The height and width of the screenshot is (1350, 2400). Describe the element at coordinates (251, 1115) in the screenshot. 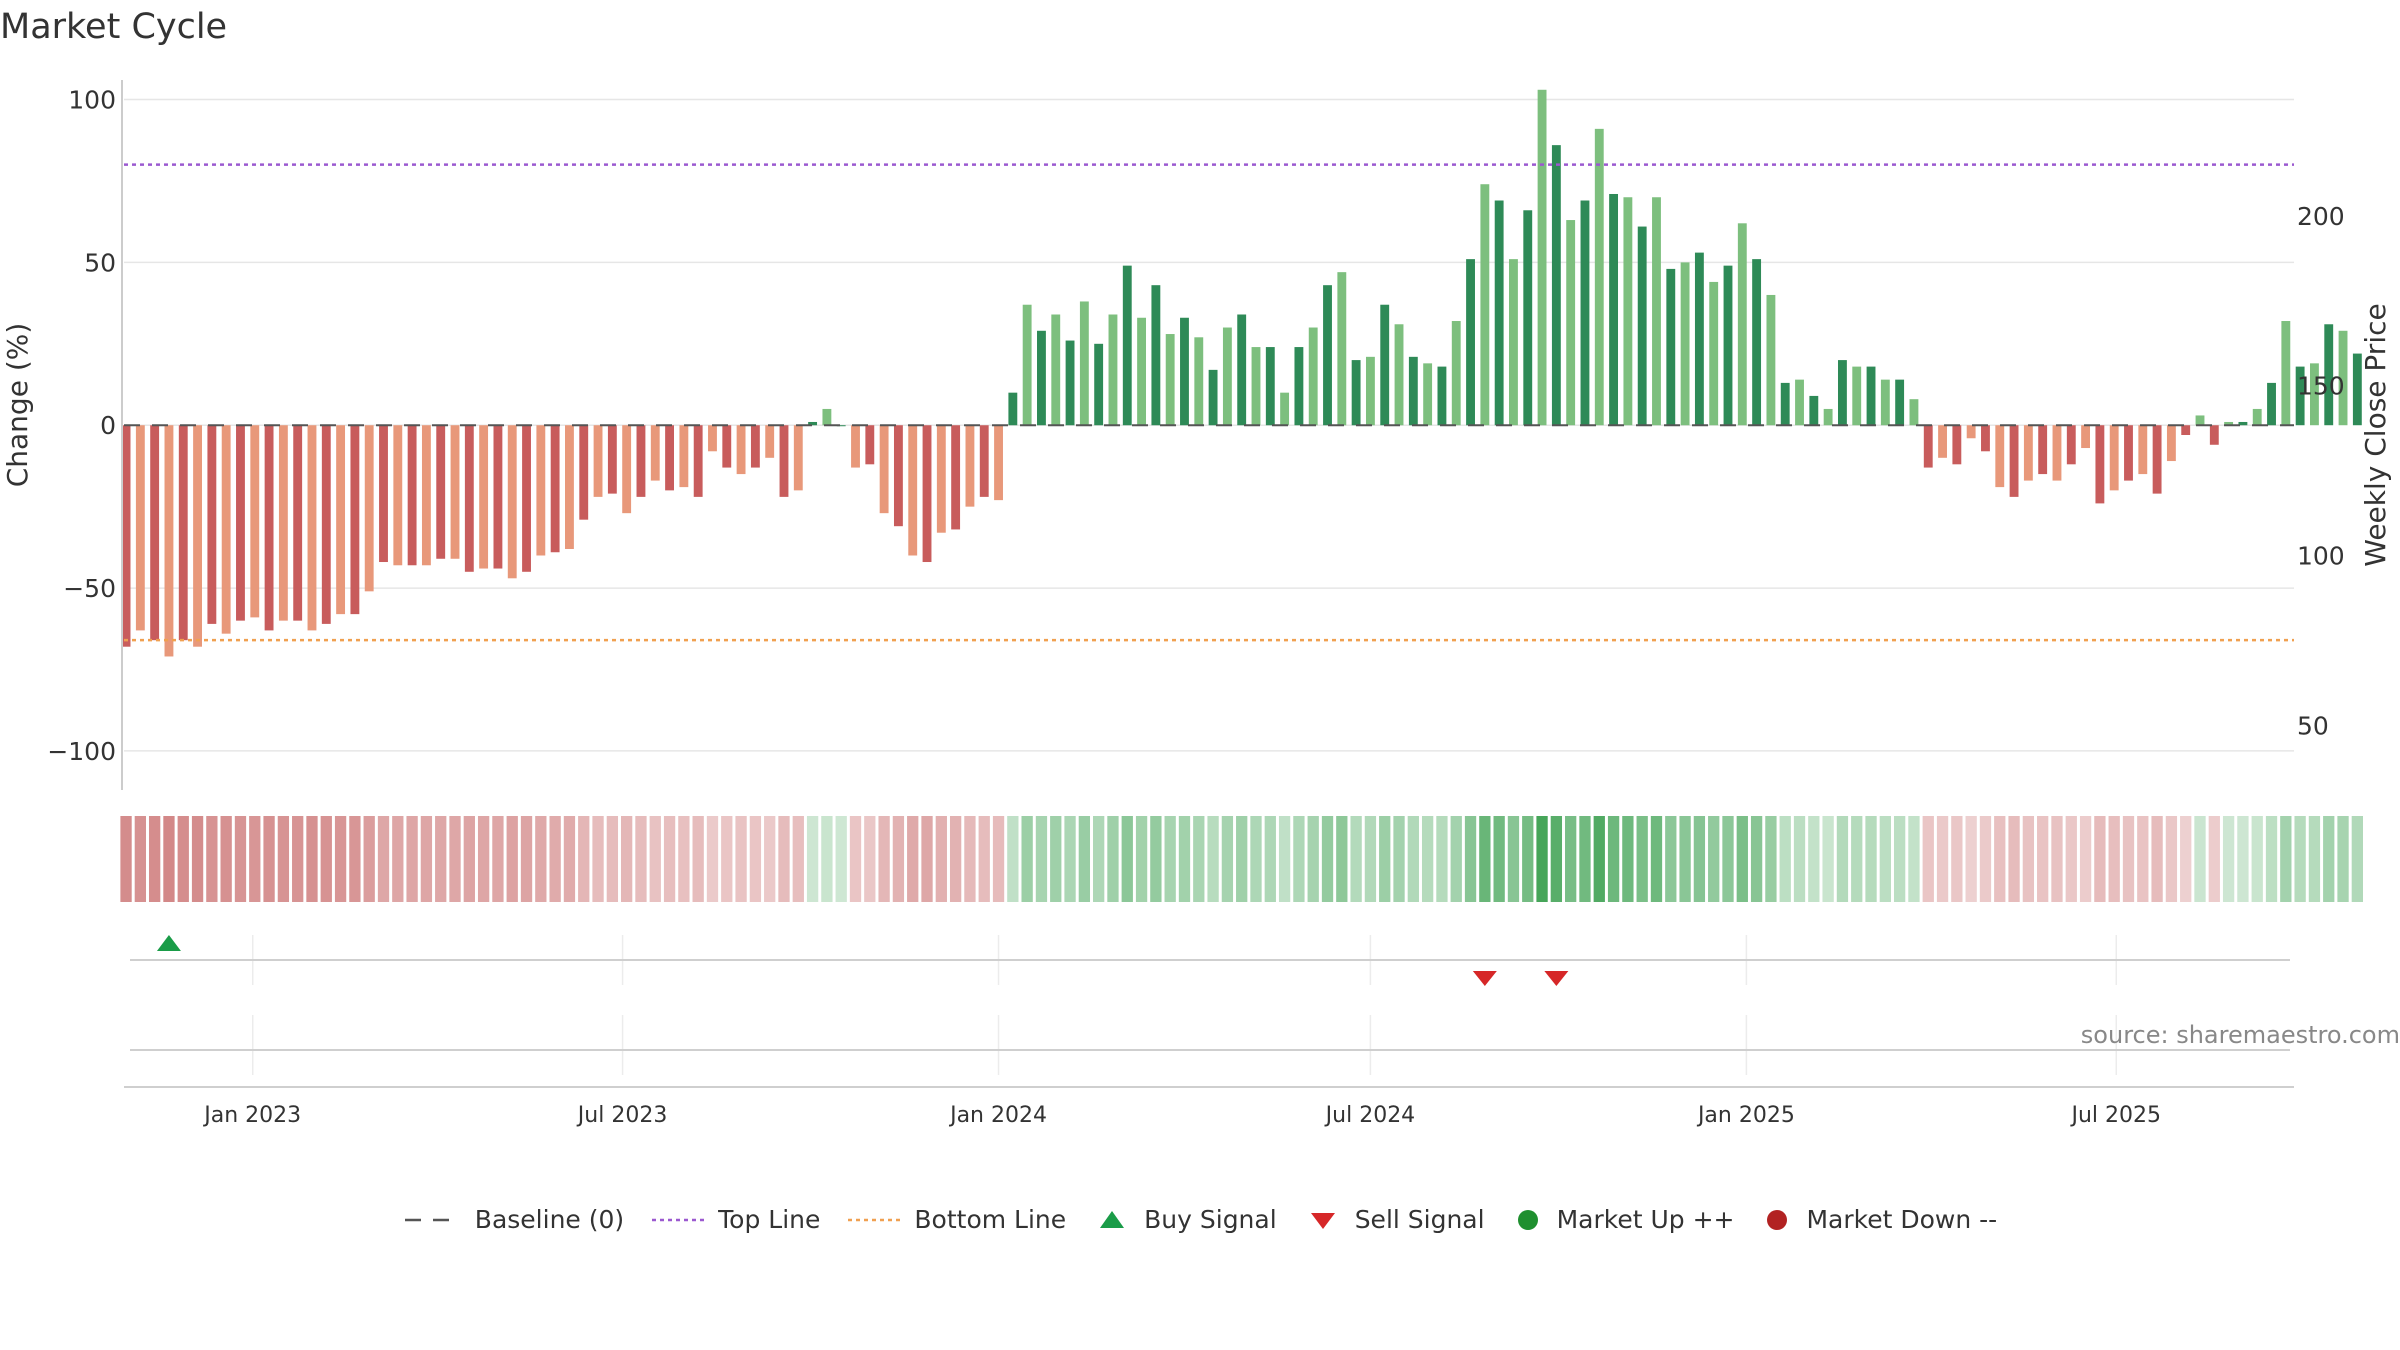

I see `x-tick-label: Jan 2023` at that location.